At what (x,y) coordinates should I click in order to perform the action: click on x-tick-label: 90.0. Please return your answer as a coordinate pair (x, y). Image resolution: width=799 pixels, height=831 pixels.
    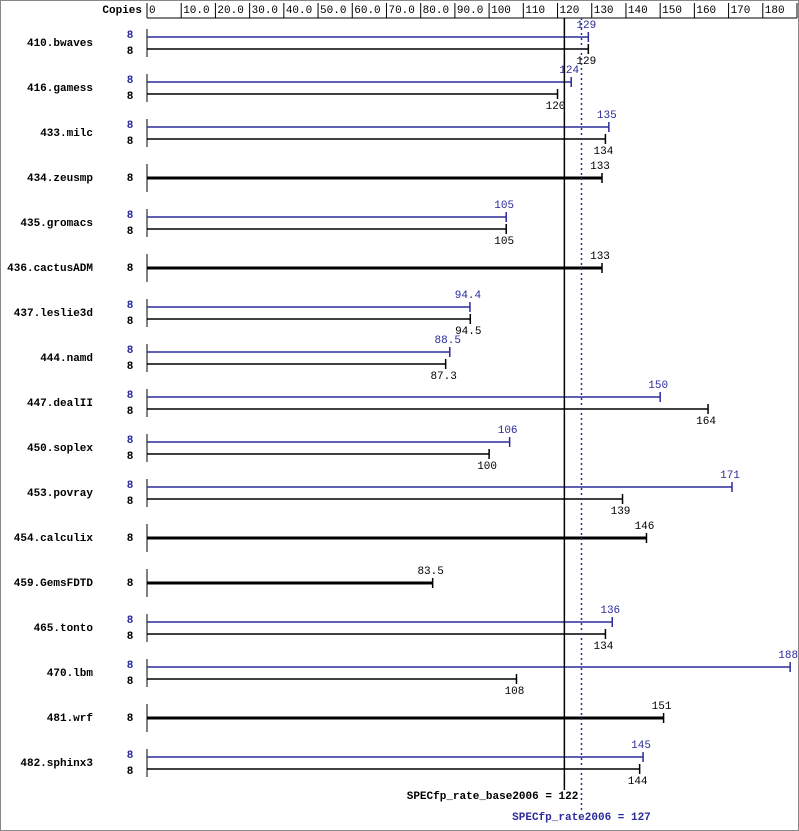
    Looking at the image, I should click on (470, 11).